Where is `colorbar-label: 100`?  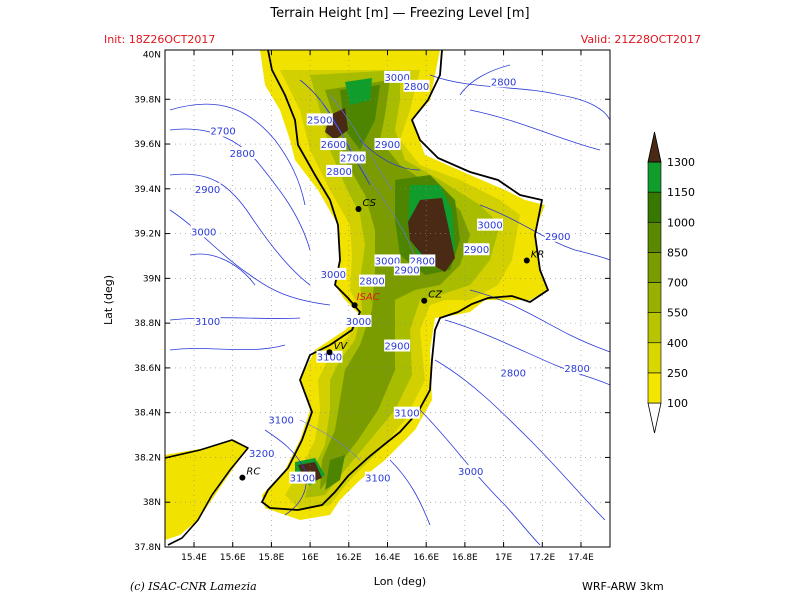
colorbar-label: 100 is located at coordinates (677, 403).